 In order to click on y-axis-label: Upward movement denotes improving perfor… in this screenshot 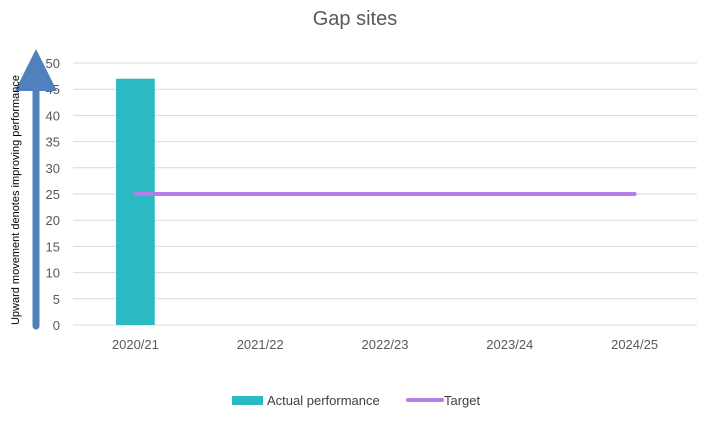, I will do `click(16, 200)`.